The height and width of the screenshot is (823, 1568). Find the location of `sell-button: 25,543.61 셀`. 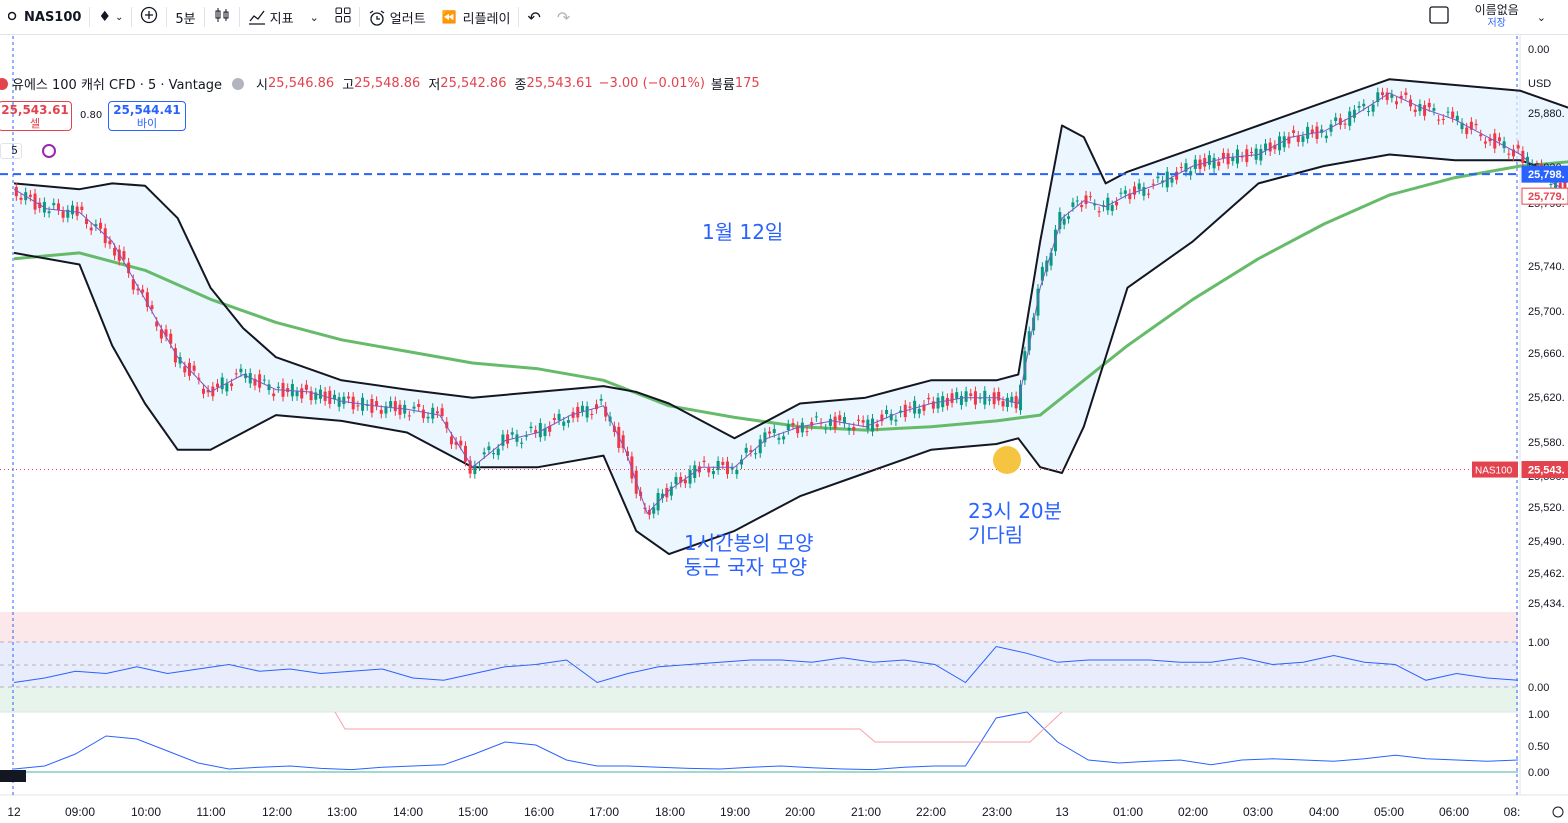

sell-button: 25,543.61 셀 is located at coordinates (36, 116).